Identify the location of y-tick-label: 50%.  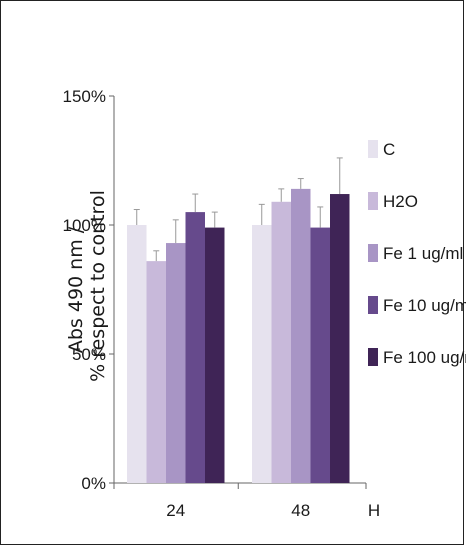
(89, 354).